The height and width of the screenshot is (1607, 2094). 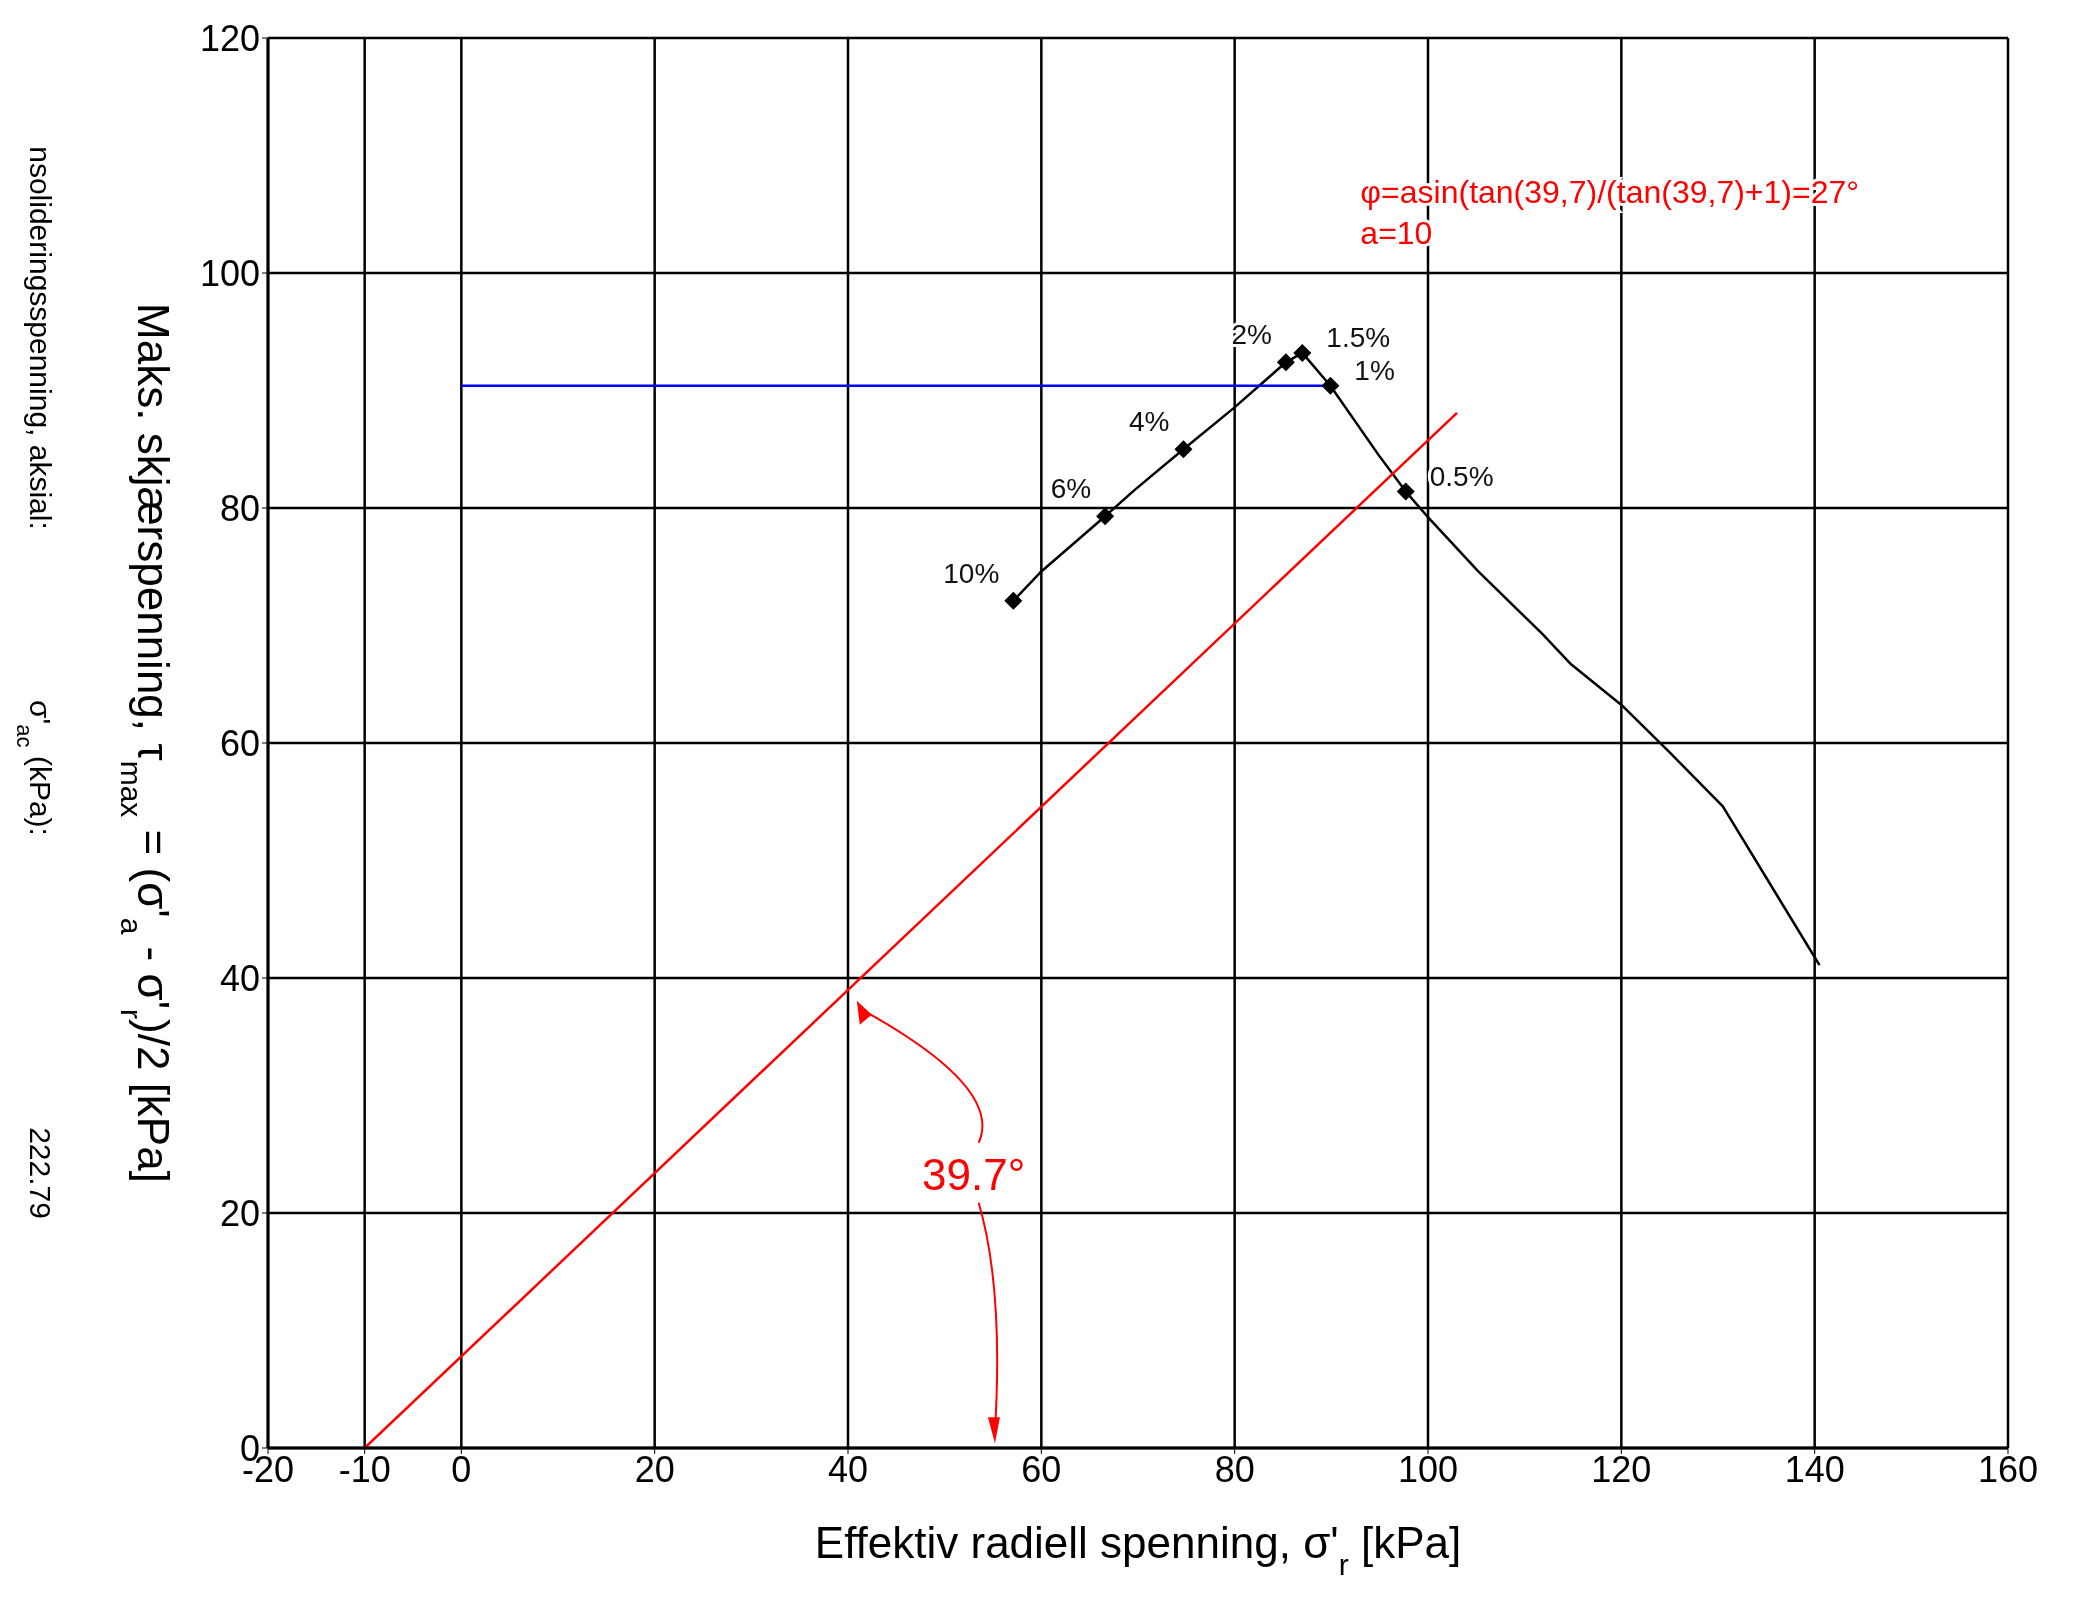 I want to click on y-tick-label: 20, so click(x=239, y=1213).